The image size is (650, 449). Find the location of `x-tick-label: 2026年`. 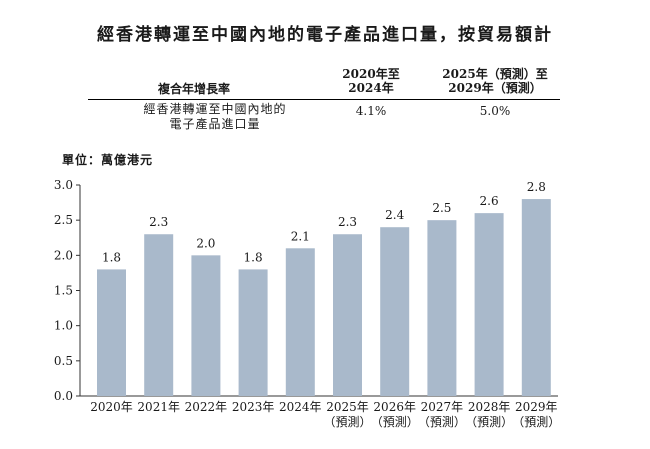

x-tick-label: 2026年 is located at coordinates (394, 407).